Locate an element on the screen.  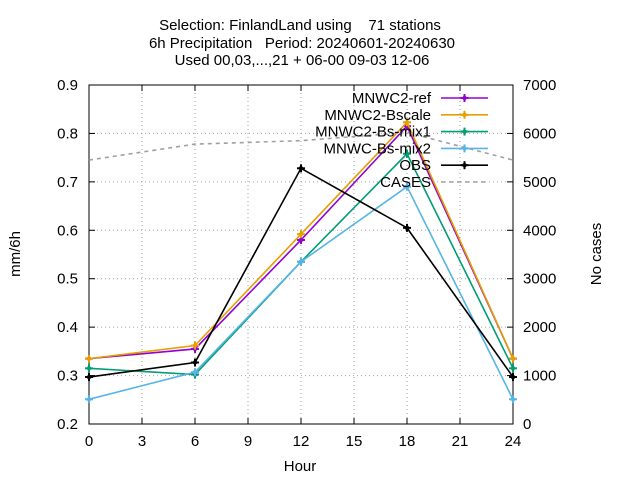
x-tick-label: 15 is located at coordinates (354, 441).